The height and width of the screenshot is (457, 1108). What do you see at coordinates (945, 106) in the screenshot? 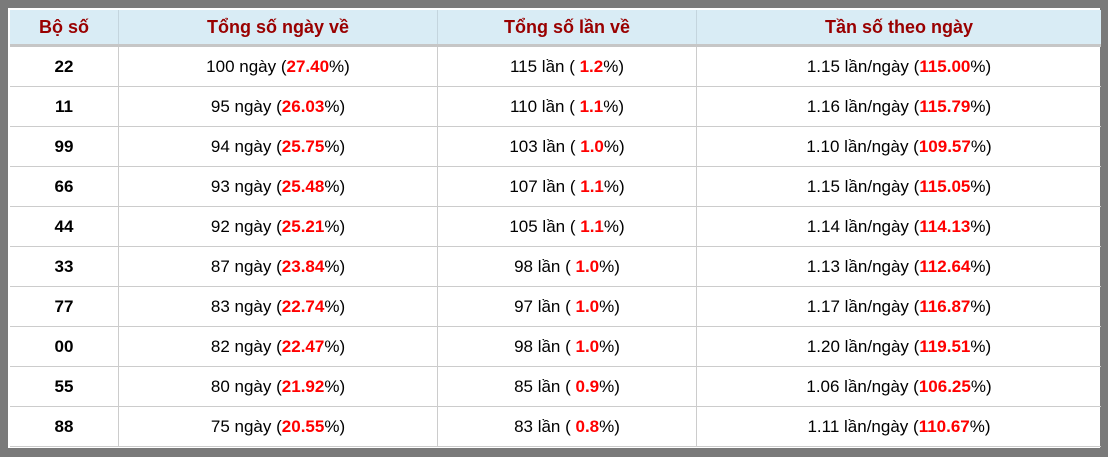
I see `frequency-cell-percent-value: 115.79` at bounding box center [945, 106].